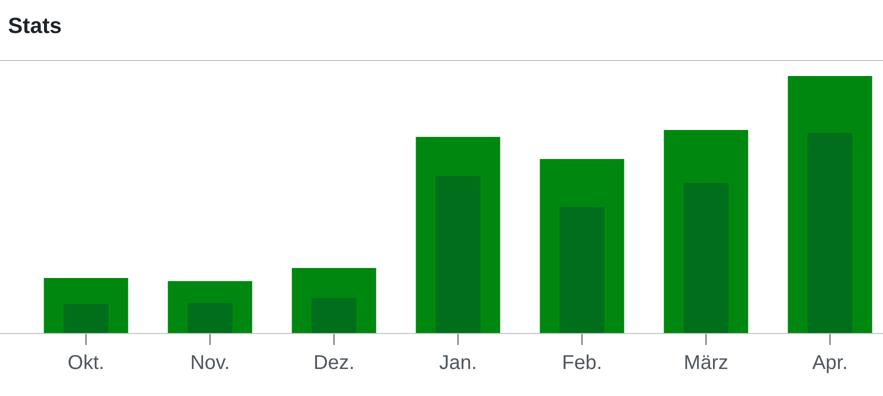 Image resolution: width=883 pixels, height=396 pixels. What do you see at coordinates (582, 363) in the screenshot?
I see `x-tick-label: Feb.` at bounding box center [582, 363].